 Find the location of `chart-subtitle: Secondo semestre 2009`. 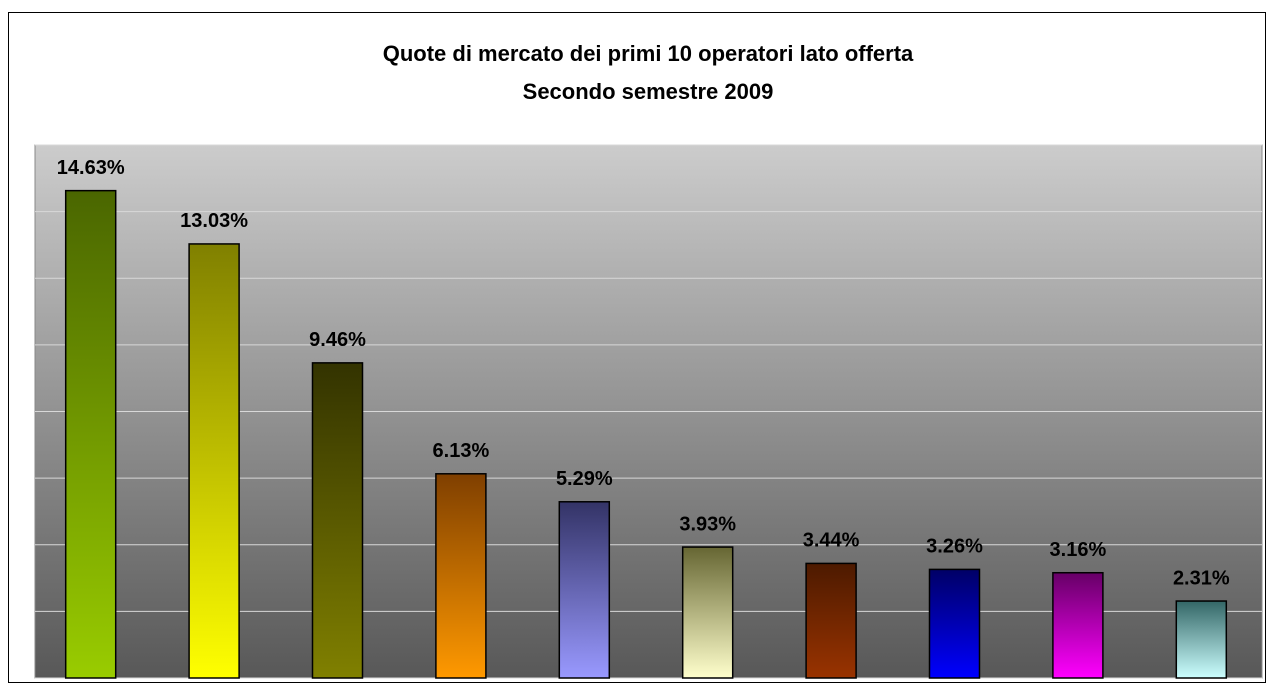

chart-subtitle: Secondo semestre 2009 is located at coordinates (648, 91).